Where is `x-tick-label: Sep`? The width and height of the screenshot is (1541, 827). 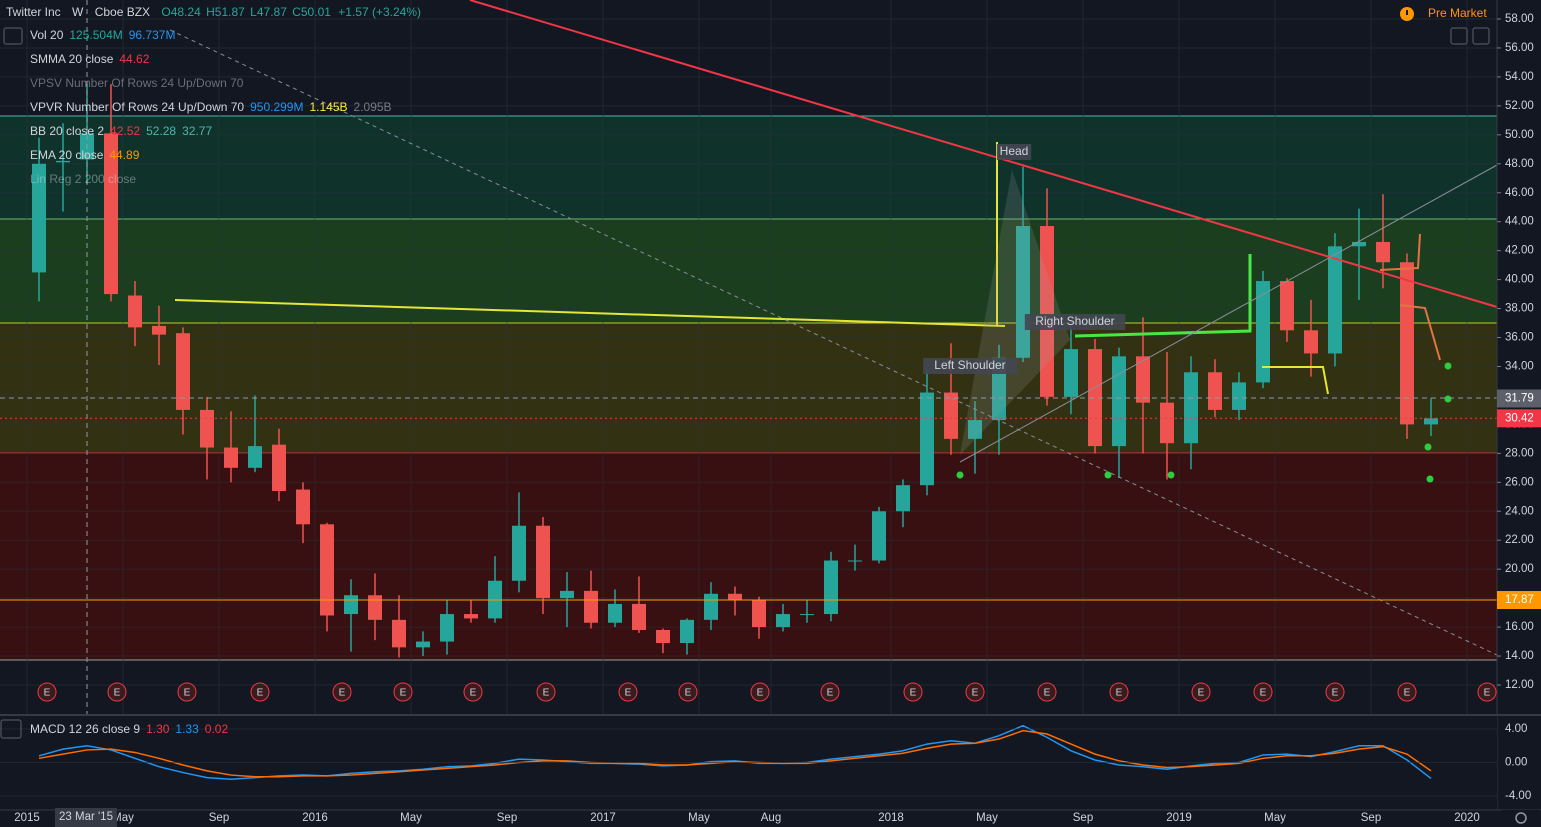 x-tick-label: Sep is located at coordinates (507, 818).